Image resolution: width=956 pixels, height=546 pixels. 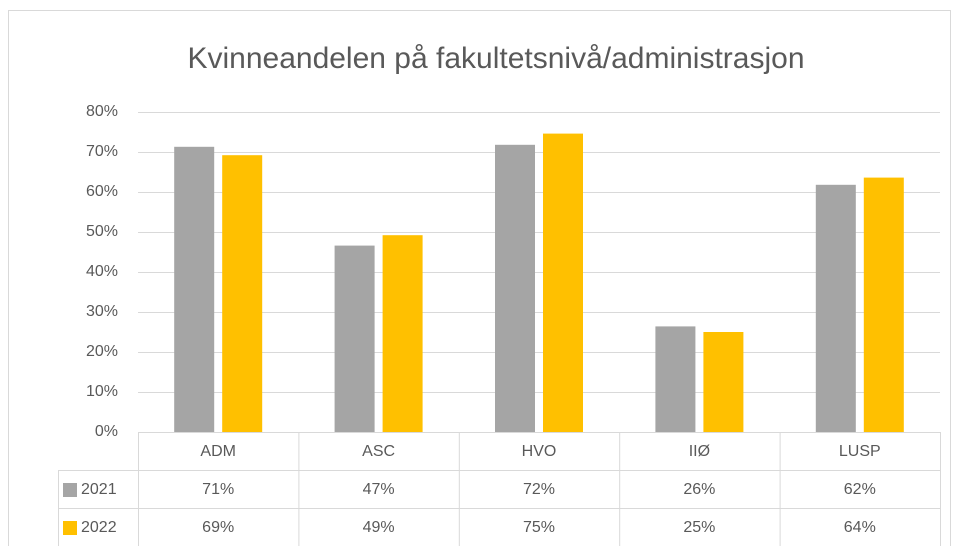 What do you see at coordinates (102, 271) in the screenshot?
I see `y-tick-label: 40%` at bounding box center [102, 271].